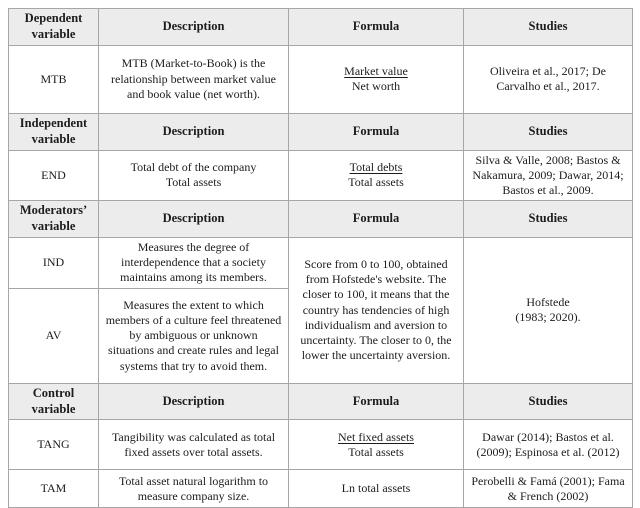  Describe the element at coordinates (376, 451) in the screenshot. I see `tang-formula-denominator: Total assets` at that location.